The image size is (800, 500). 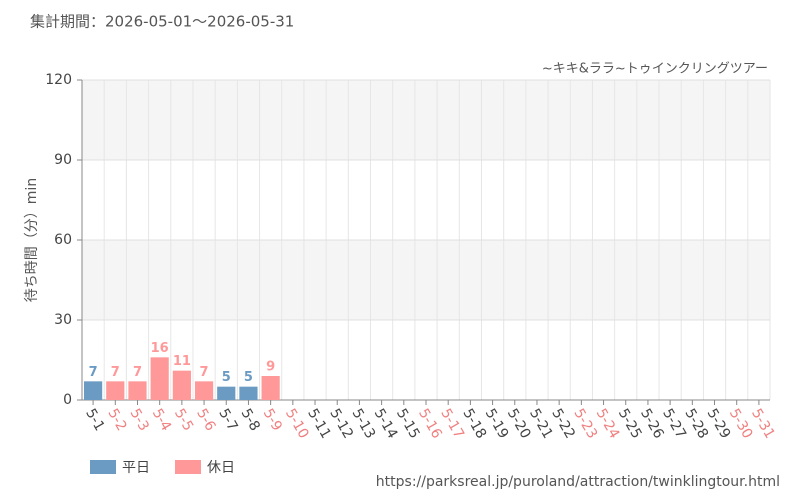 I want to click on y-tick-label: 90, so click(x=63, y=160).